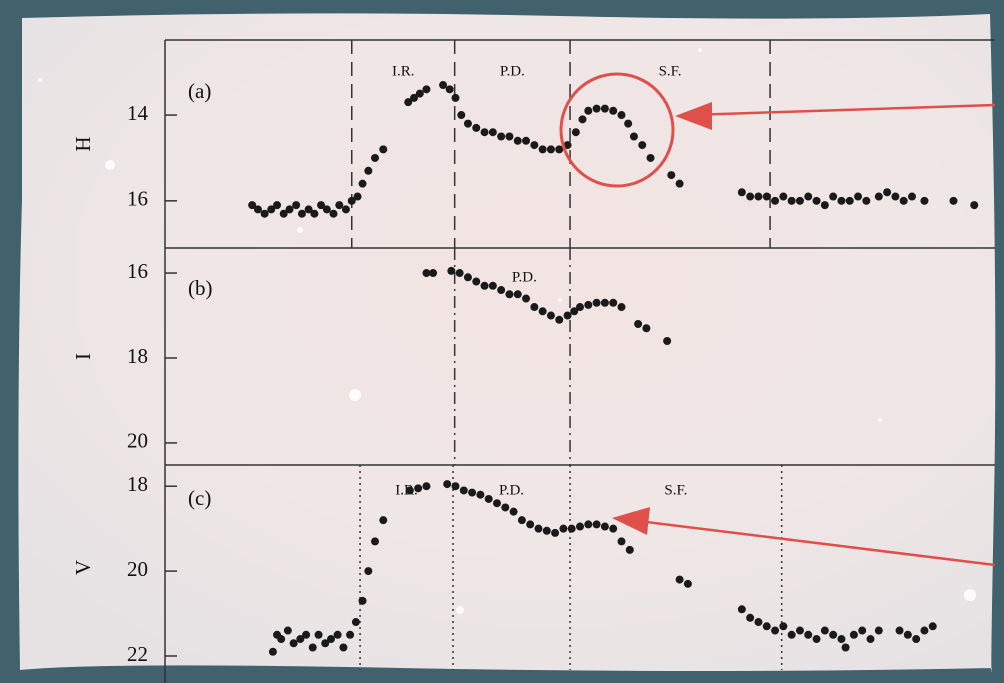  What do you see at coordinates (812, 542) in the screenshot?
I see `arrow` at bounding box center [812, 542].